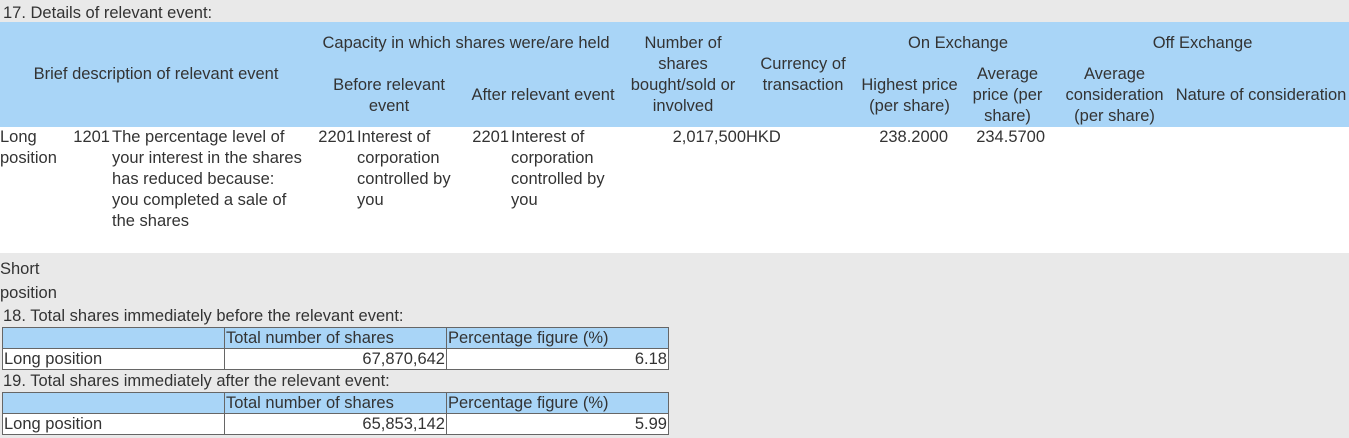 The height and width of the screenshot is (438, 1349). I want to click on nature-of-consideration-value, so click(1261, 190).